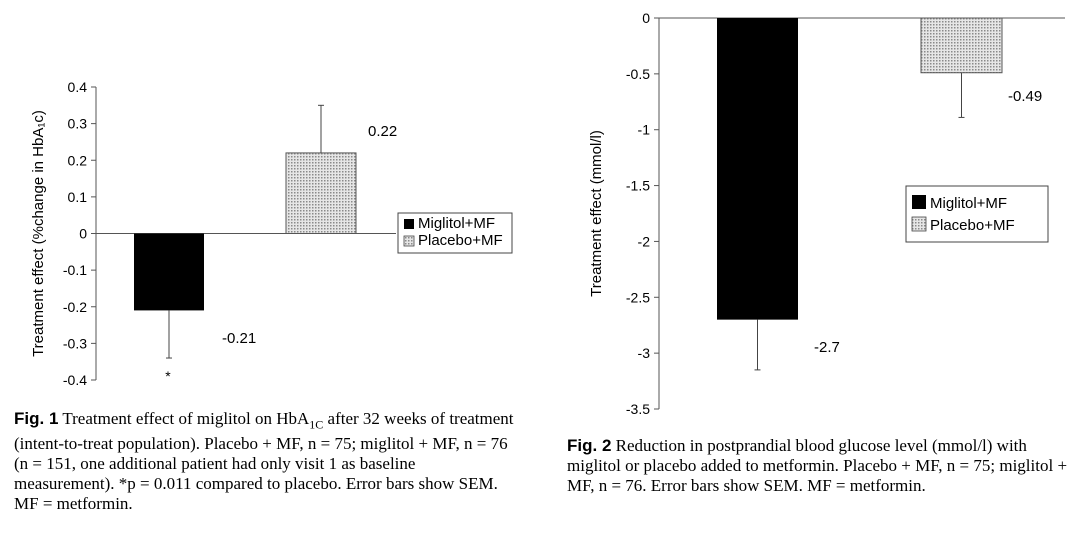 The height and width of the screenshot is (536, 1080). I want to click on fig1-value-label: -0.21, so click(239, 338).